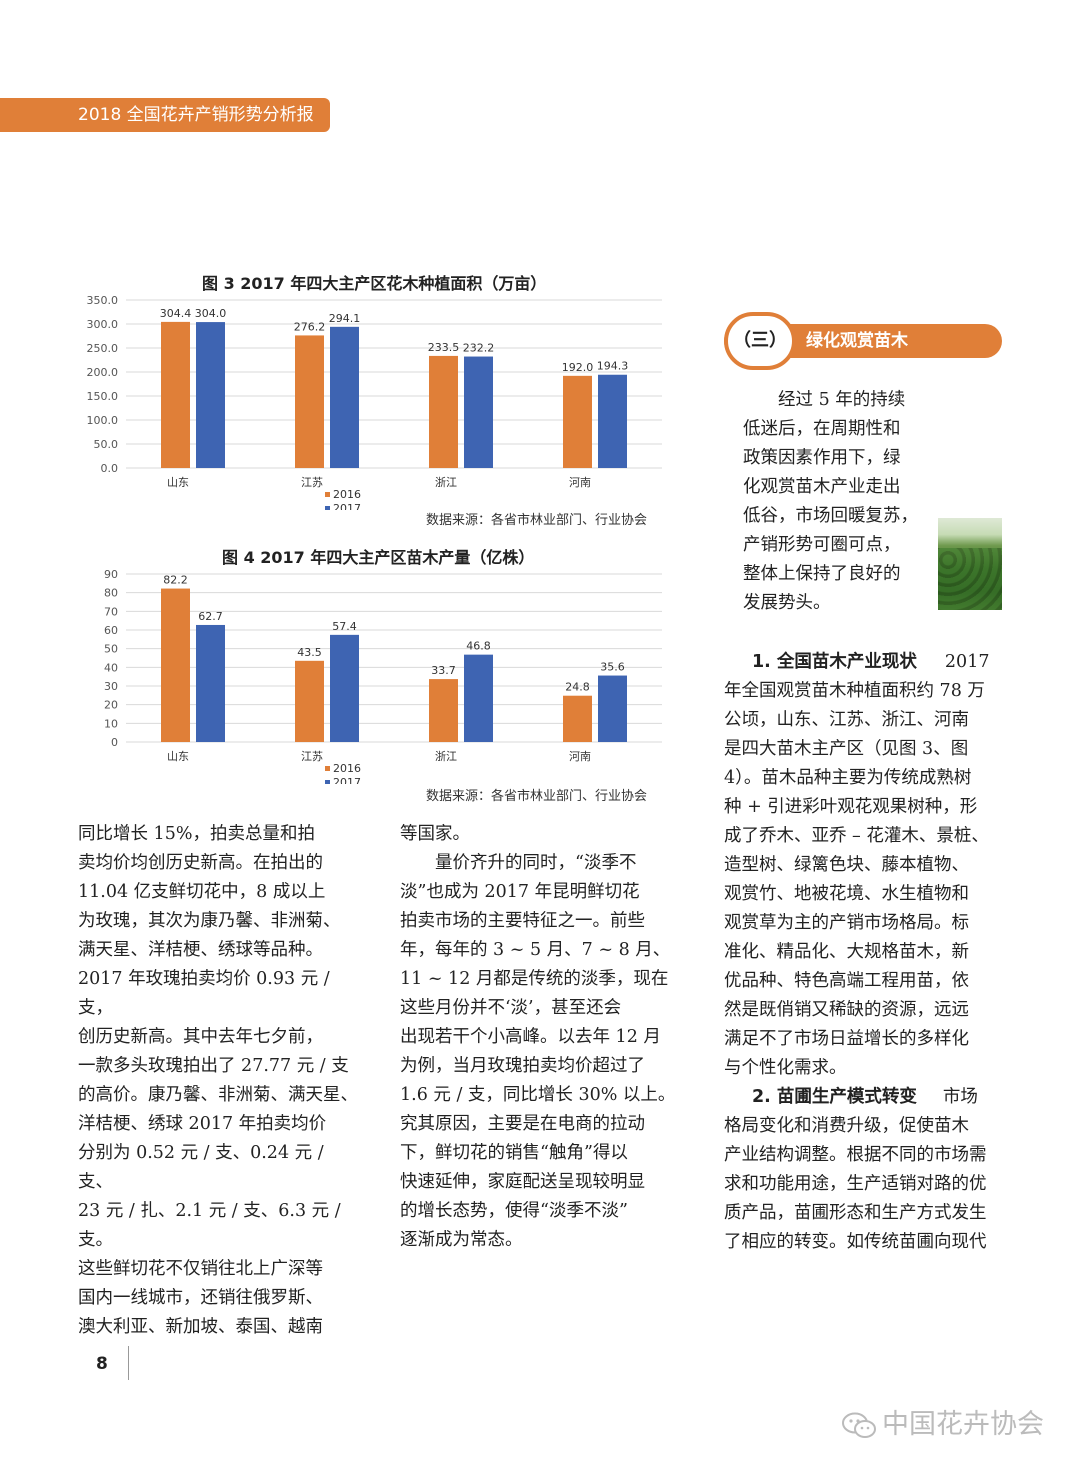 This screenshot has height=1466, width=1080. Describe the element at coordinates (846, 1010) in the screenshot. I see `p1-line: 然是既俏销又稀缺的资源，远远` at that location.